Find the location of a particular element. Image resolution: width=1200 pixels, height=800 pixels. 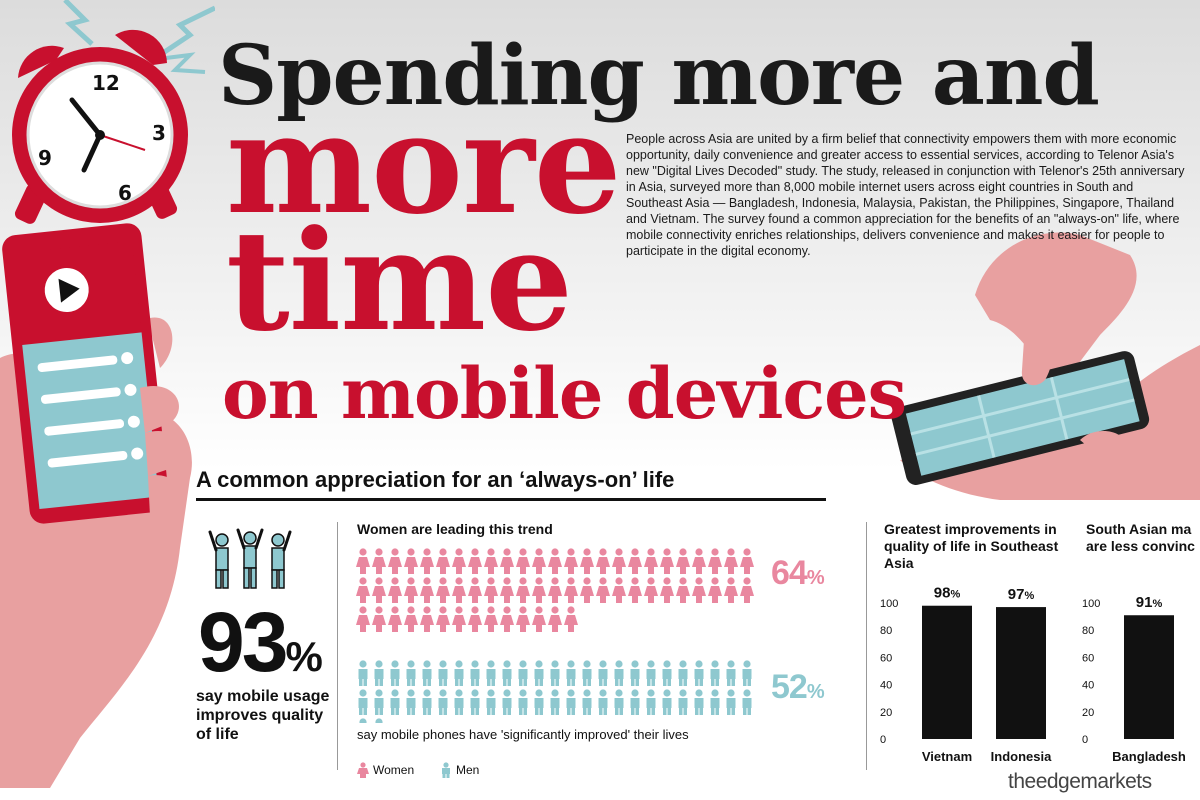

brand-watermark: theedgemarkets is located at coordinates (1080, 781).